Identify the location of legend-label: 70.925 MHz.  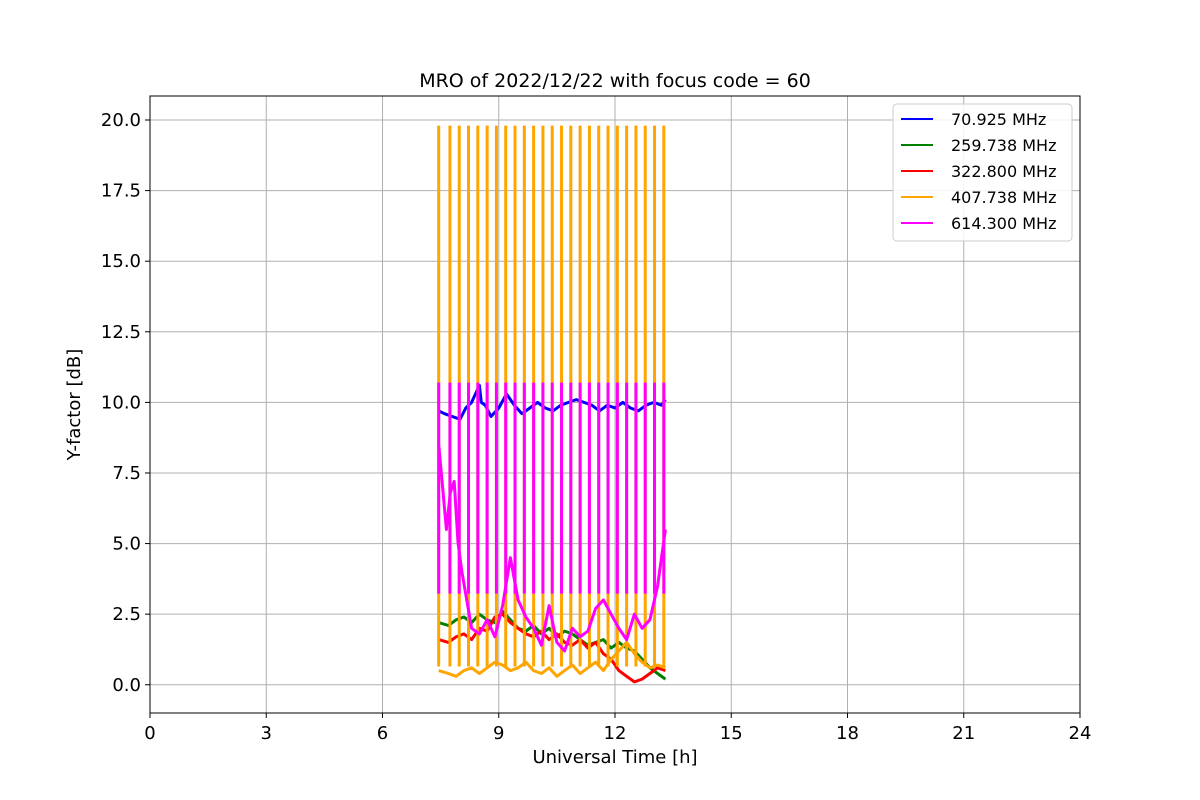
(998, 119).